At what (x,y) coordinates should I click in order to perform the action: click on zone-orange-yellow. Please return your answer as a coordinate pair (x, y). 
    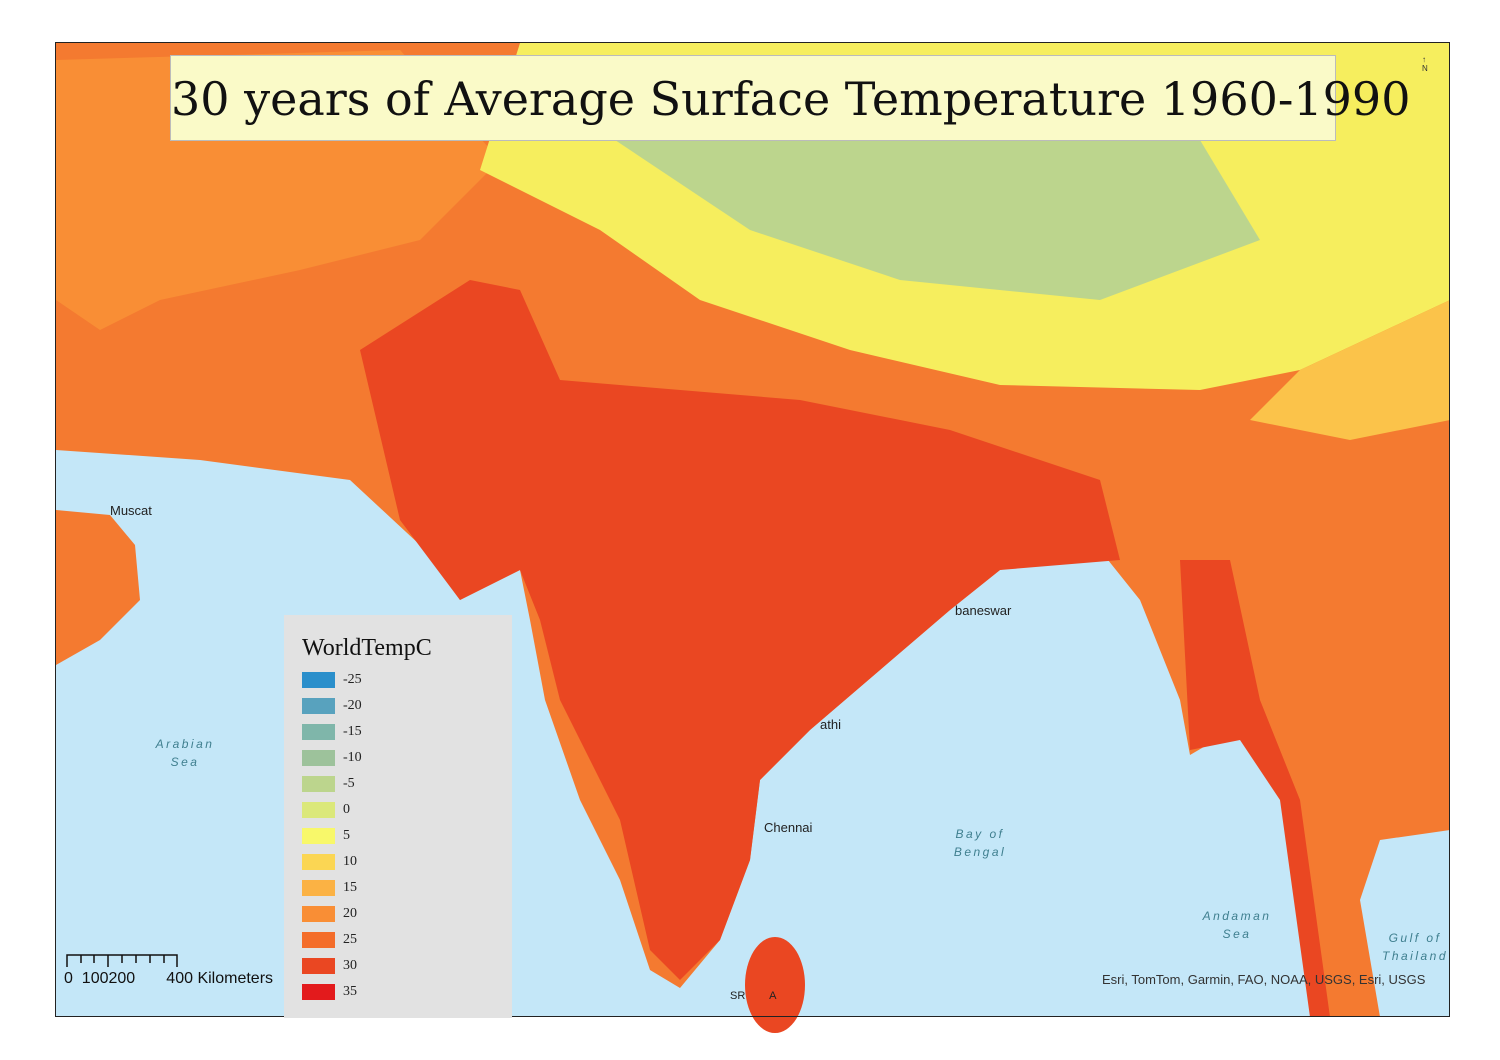
    Looking at the image, I should click on (1350, 370).